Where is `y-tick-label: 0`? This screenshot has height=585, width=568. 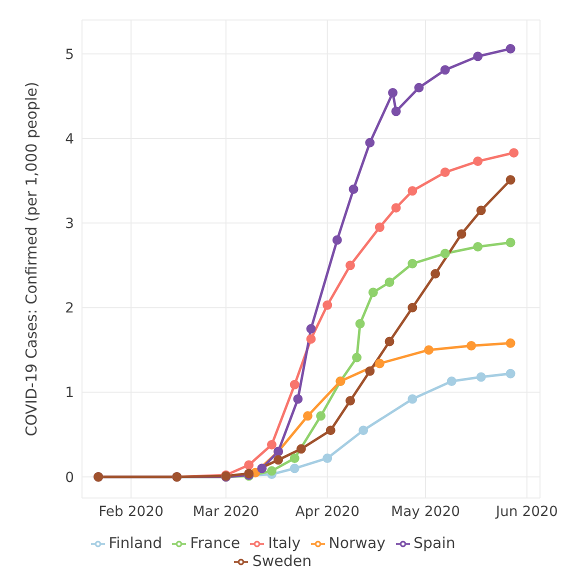
y-tick-label: 0 is located at coordinates (69, 478).